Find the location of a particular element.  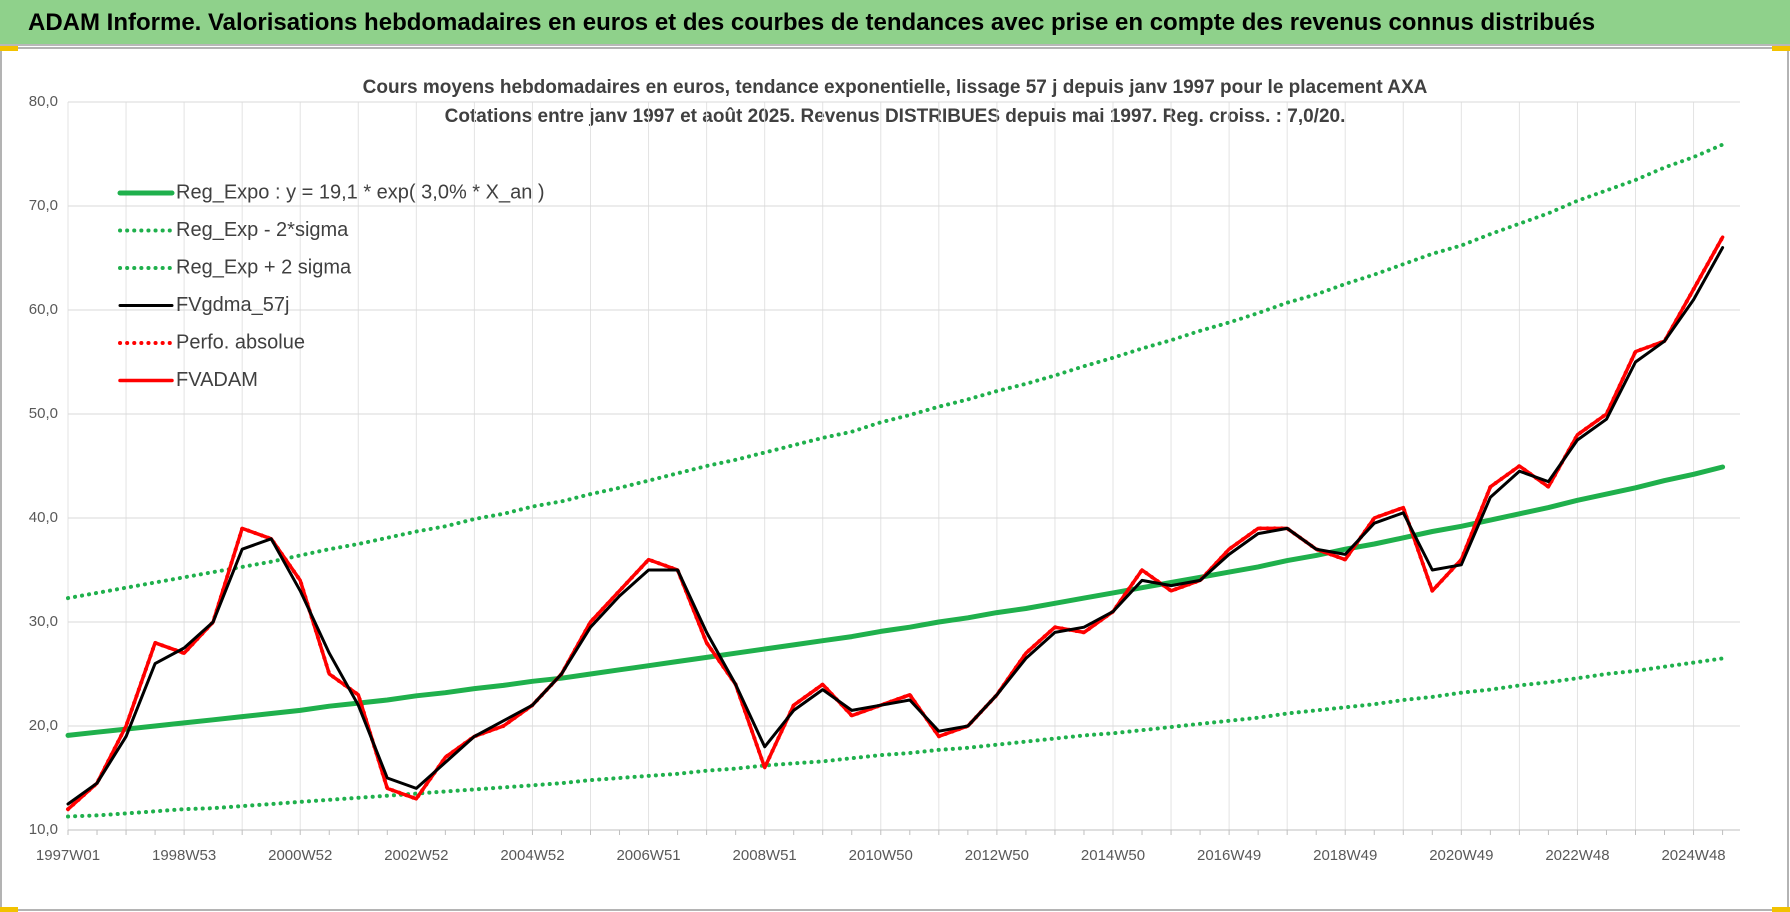

x-tick-label: 2020W49 is located at coordinates (1461, 855).